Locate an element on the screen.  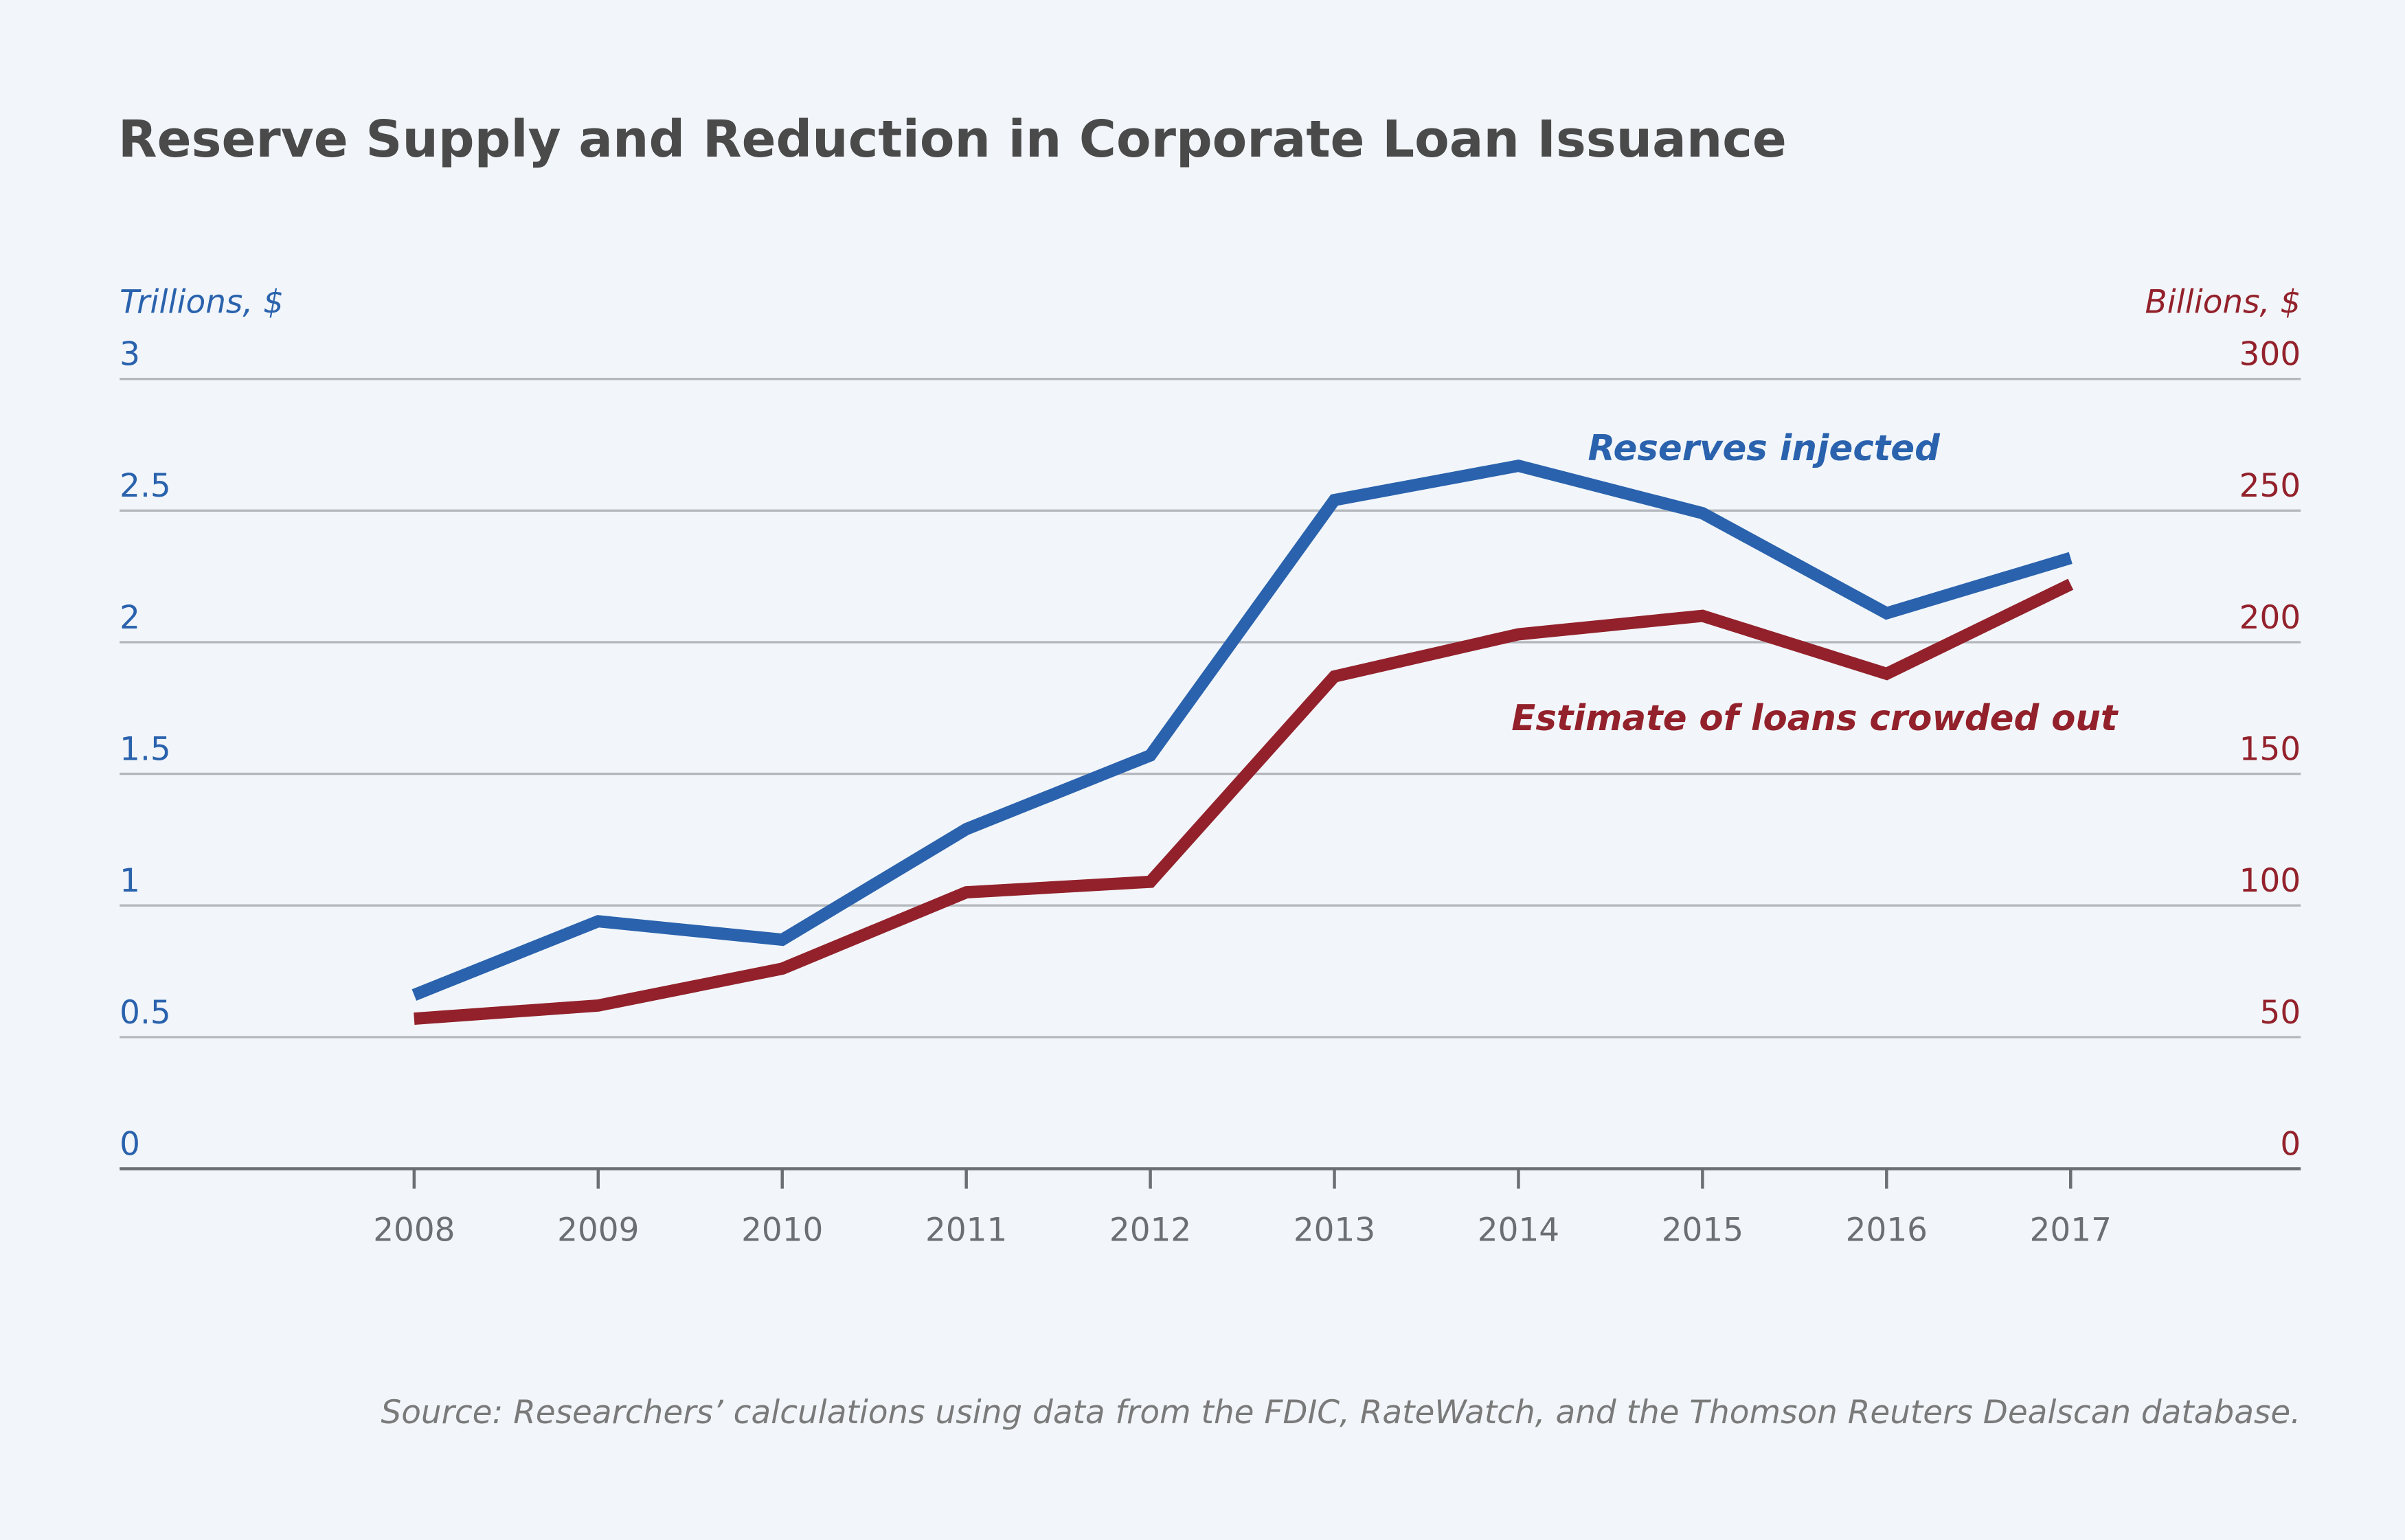
y-tick-label: 3 is located at coordinates (130, 355).